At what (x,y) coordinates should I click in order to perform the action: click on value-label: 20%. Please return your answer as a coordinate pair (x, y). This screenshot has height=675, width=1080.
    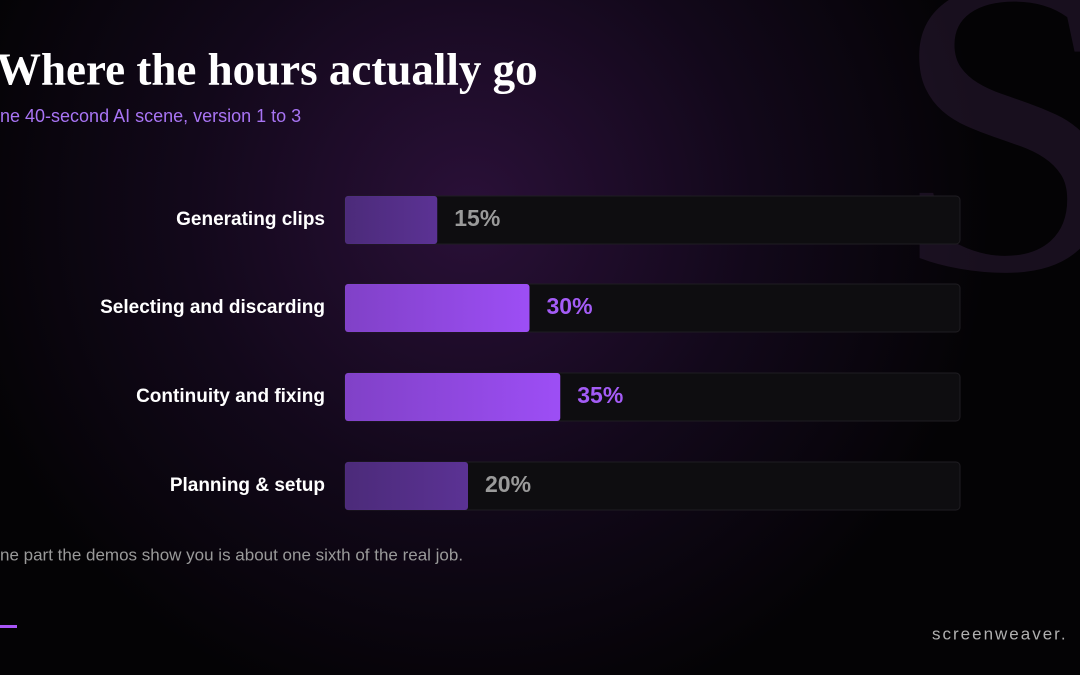
    Looking at the image, I should click on (508, 484).